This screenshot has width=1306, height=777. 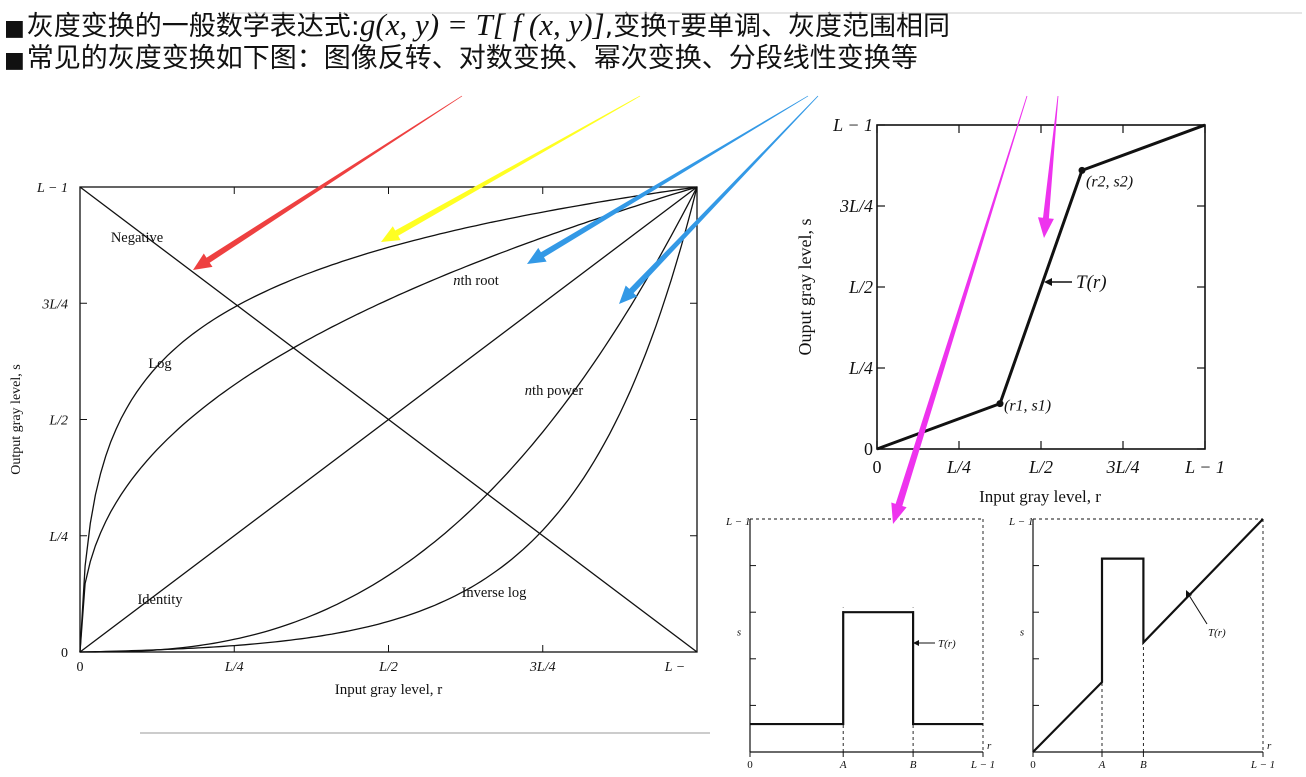 I want to click on arrow-blue-nth-root, so click(x=668, y=179).